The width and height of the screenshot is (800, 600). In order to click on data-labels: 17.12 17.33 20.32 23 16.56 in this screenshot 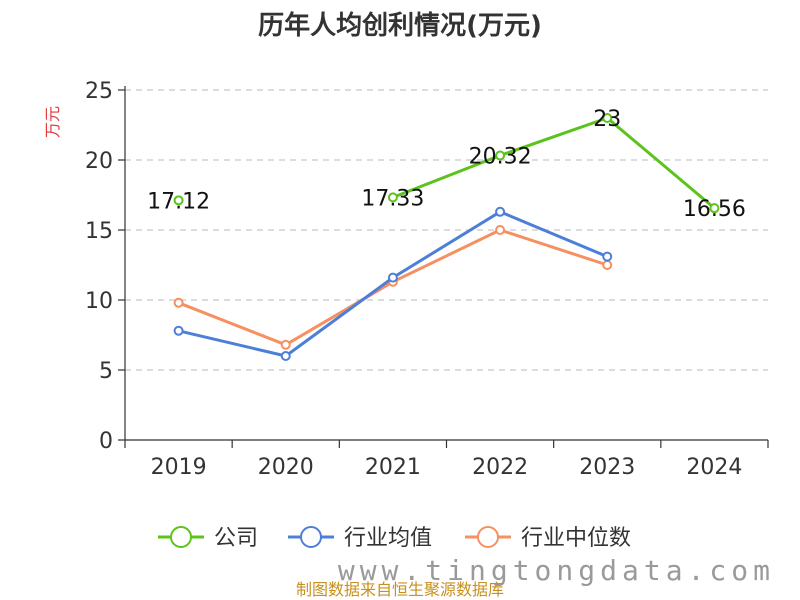, I will do `click(446, 164)`.